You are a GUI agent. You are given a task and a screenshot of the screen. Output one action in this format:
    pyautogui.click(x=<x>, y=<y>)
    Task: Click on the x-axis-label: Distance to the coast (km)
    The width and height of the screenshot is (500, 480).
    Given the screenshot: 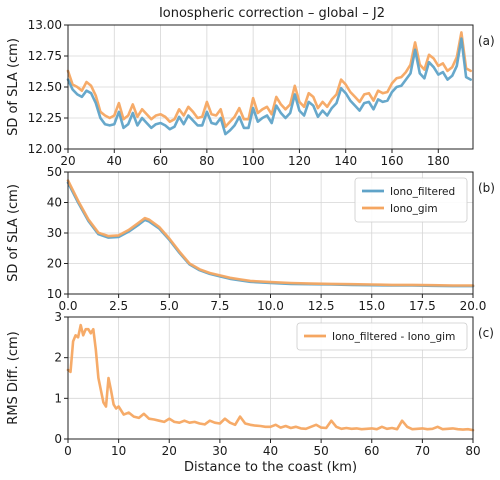 What is the action you would take?
    pyautogui.click(x=270, y=467)
    